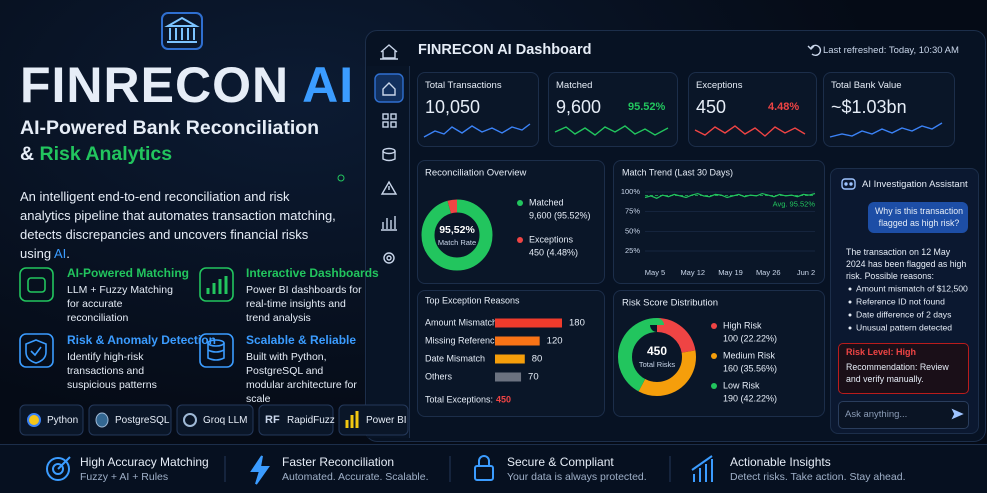  Describe the element at coordinates (692, 272) in the screenshot. I see `x-tick-label: May 12` at that location.